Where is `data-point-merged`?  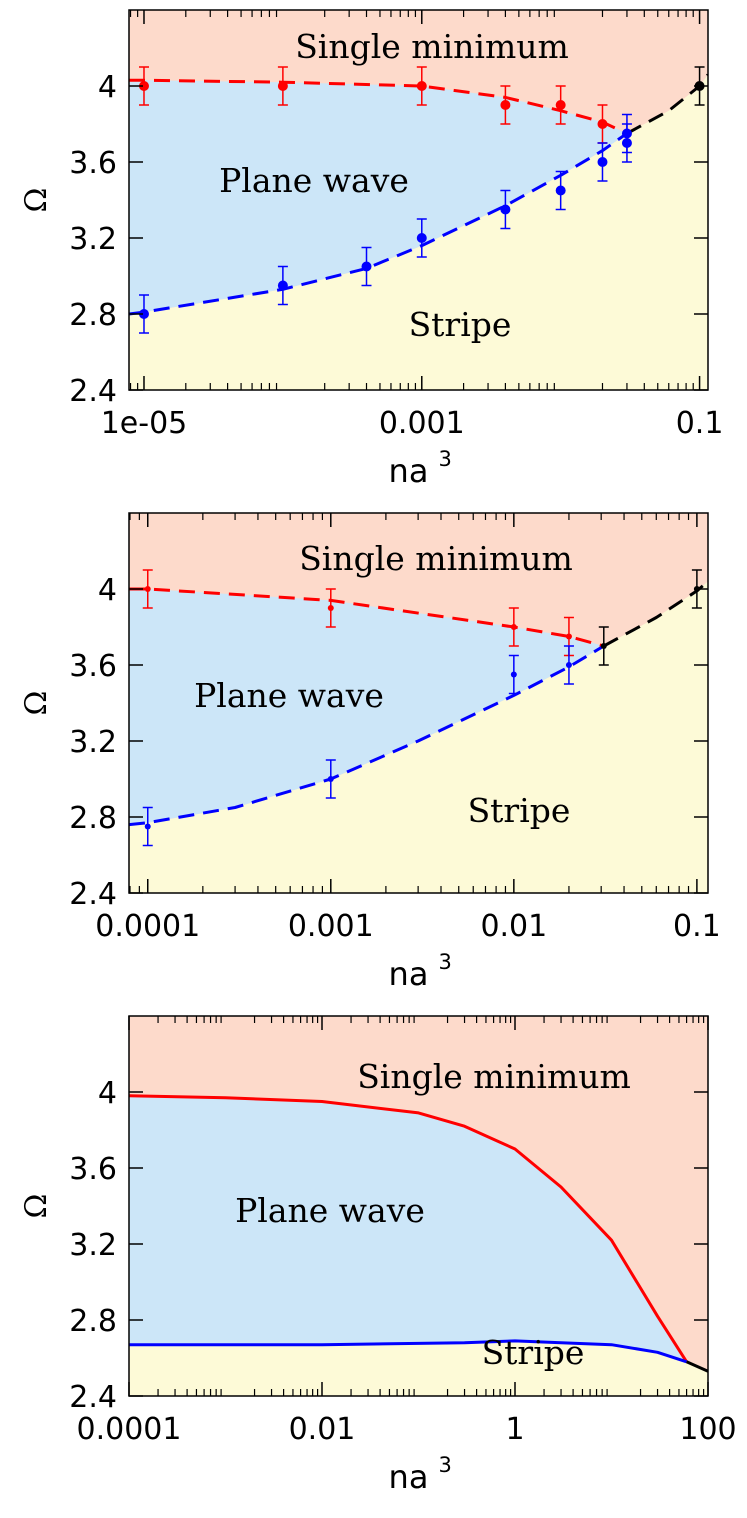 data-point-merged is located at coordinates (603, 646).